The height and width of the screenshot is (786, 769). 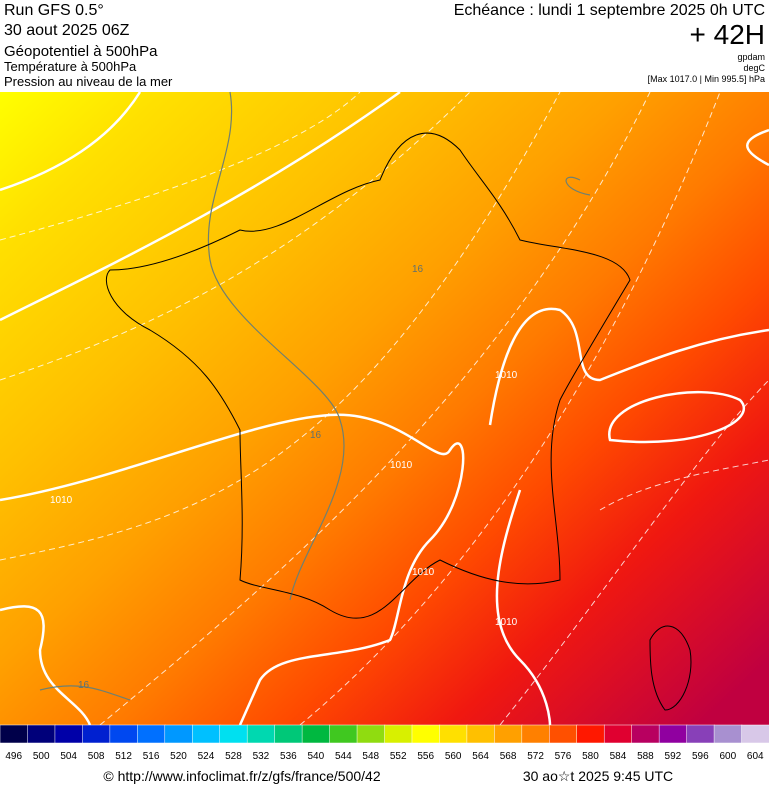 I want to click on legend-label: 572, so click(x=535, y=756).